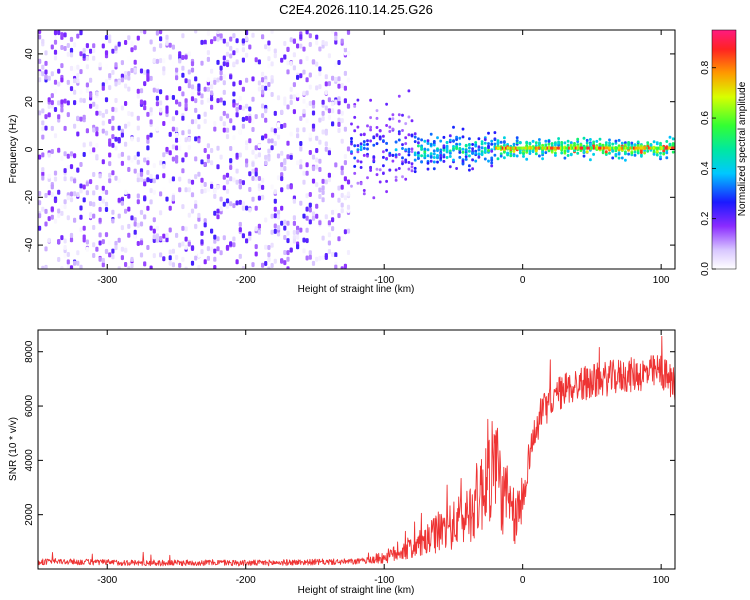 Image resolution: width=750 pixels, height=600 pixels. I want to click on x-tick-label: 0, so click(523, 580).